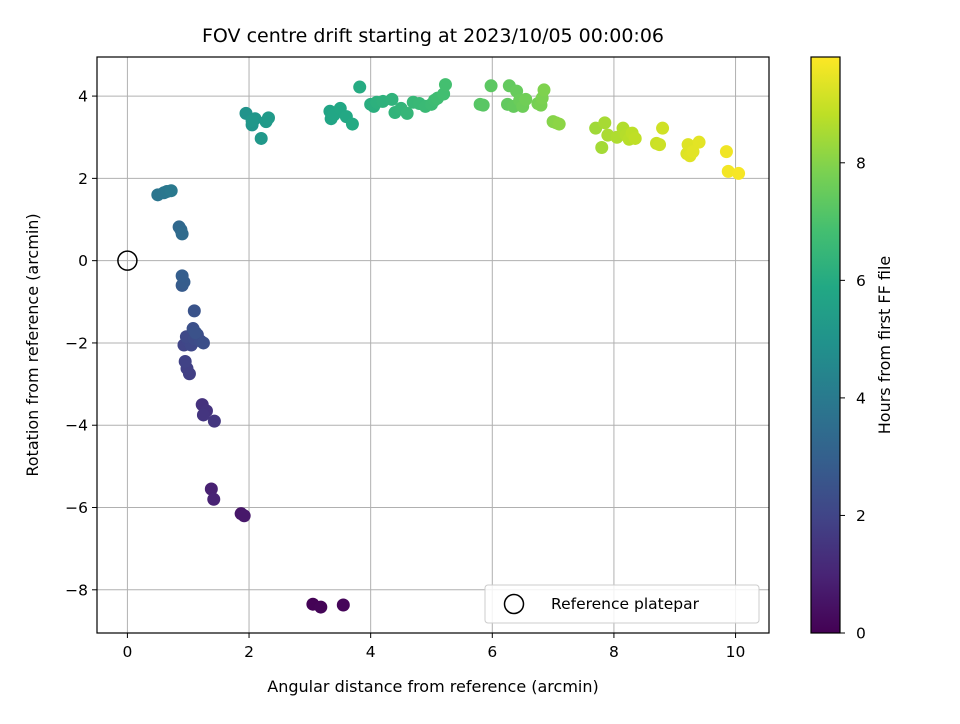  Describe the element at coordinates (76, 590) in the screenshot. I see `y-tick-label: −8` at that location.